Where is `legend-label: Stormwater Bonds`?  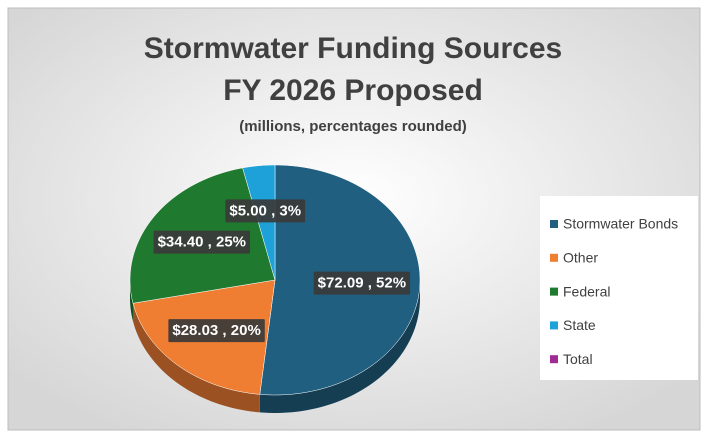
legend-label: Stormwater Bonds is located at coordinates (620, 224).